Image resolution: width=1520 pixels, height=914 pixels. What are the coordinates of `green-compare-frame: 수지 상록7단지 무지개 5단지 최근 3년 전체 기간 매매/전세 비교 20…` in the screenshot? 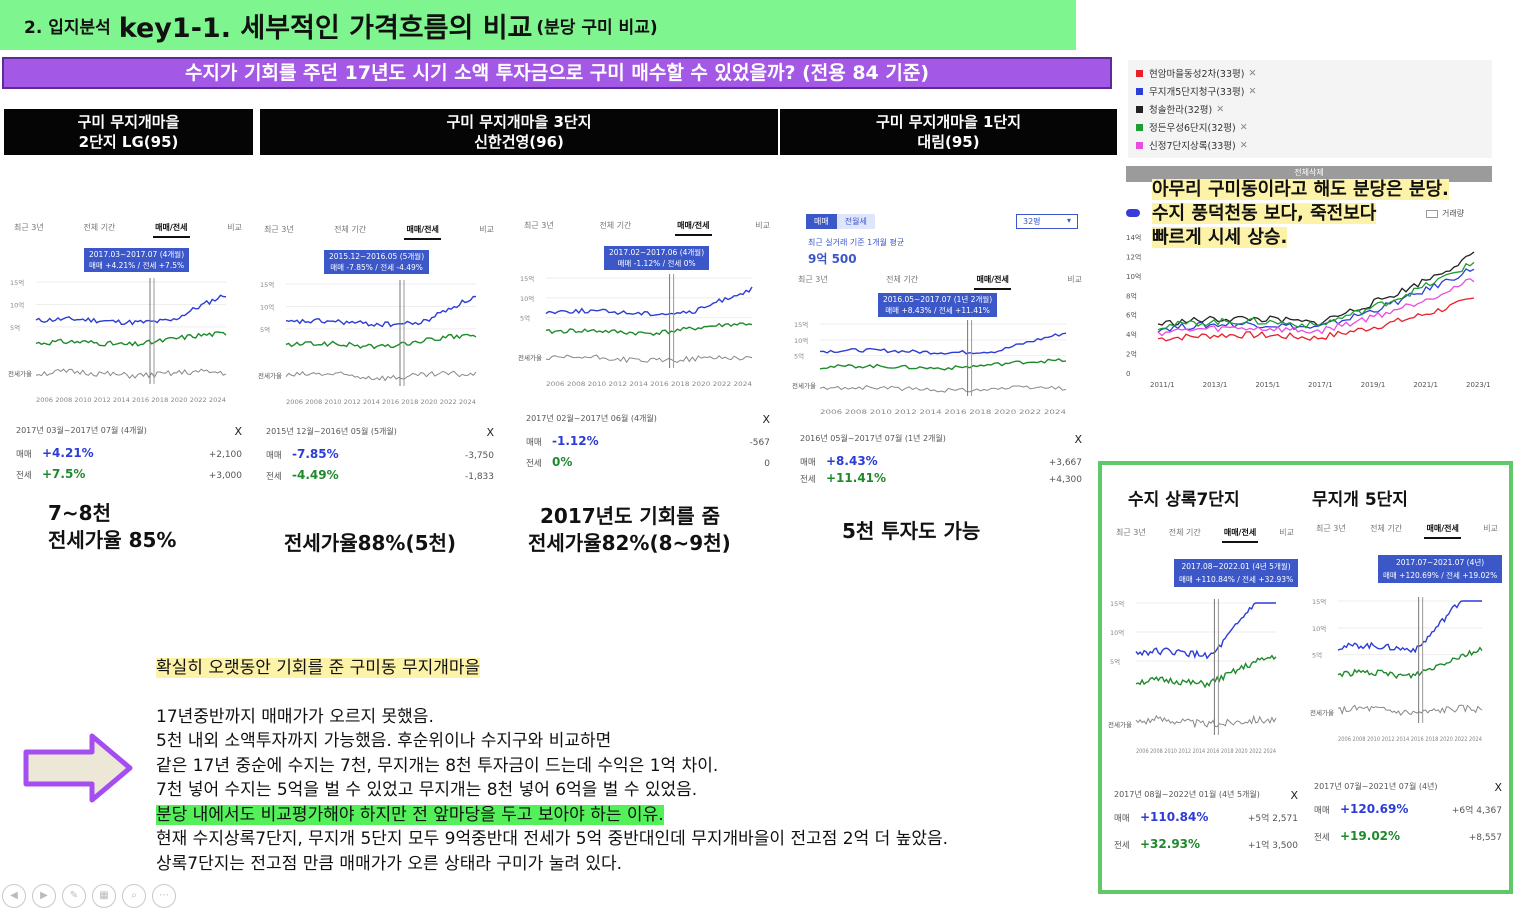 It's located at (1305, 677).